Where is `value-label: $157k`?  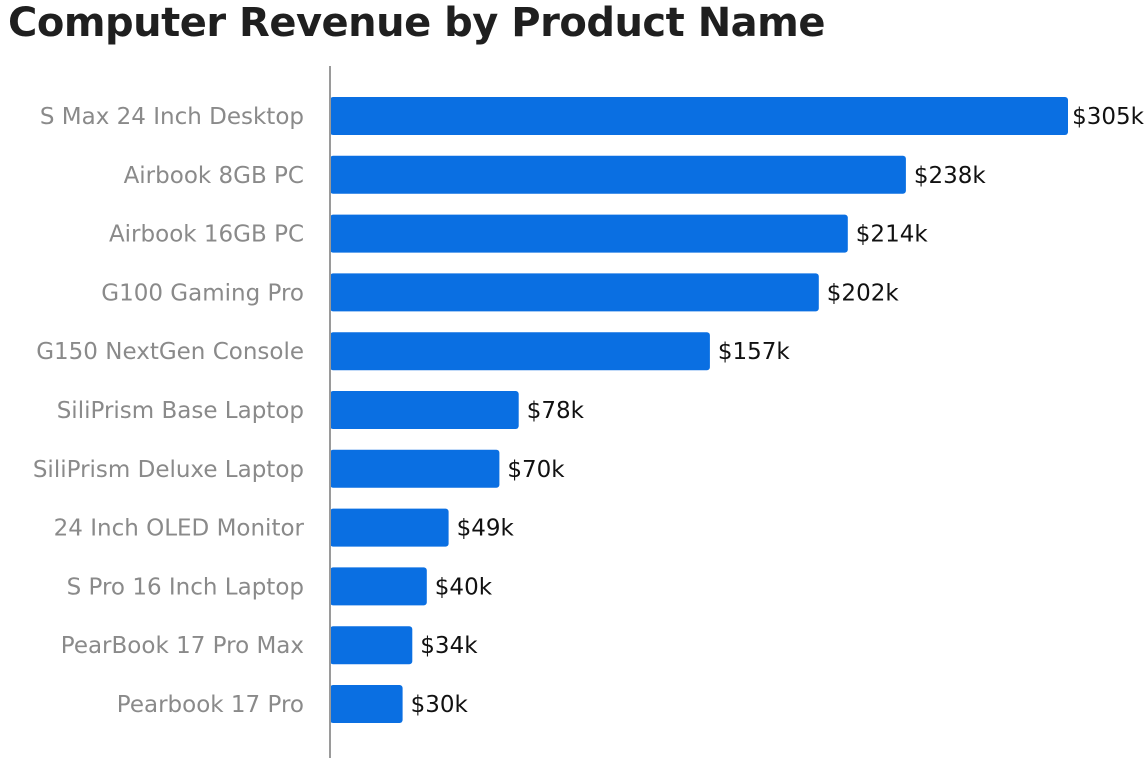
value-label: $157k is located at coordinates (754, 352).